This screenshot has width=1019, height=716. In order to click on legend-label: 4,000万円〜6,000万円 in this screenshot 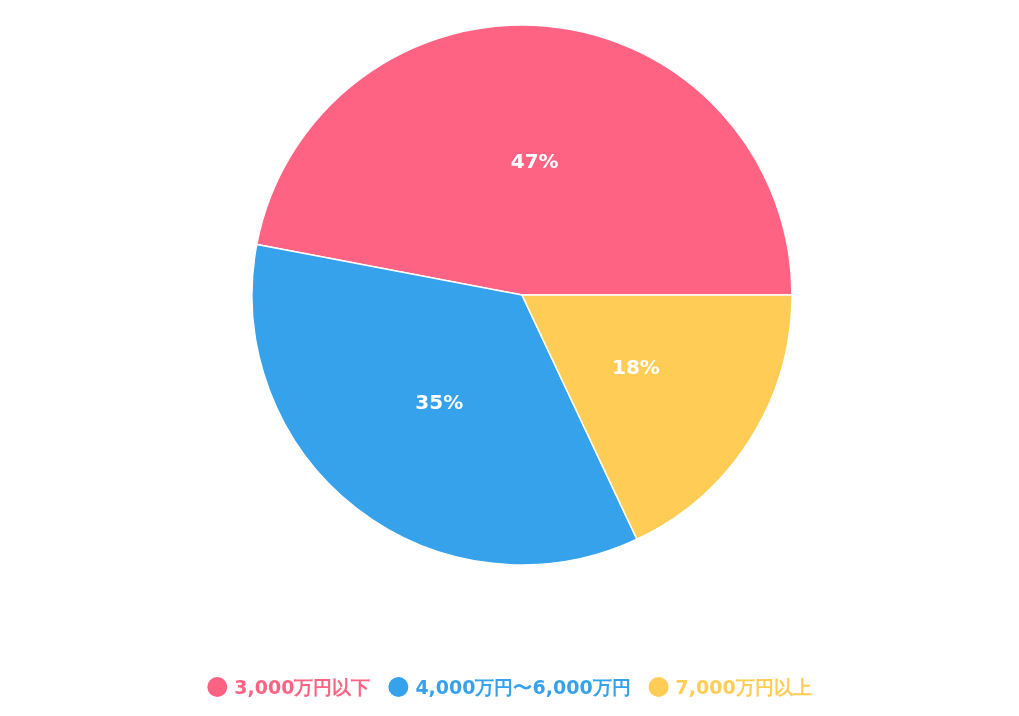, I will do `click(523, 687)`.